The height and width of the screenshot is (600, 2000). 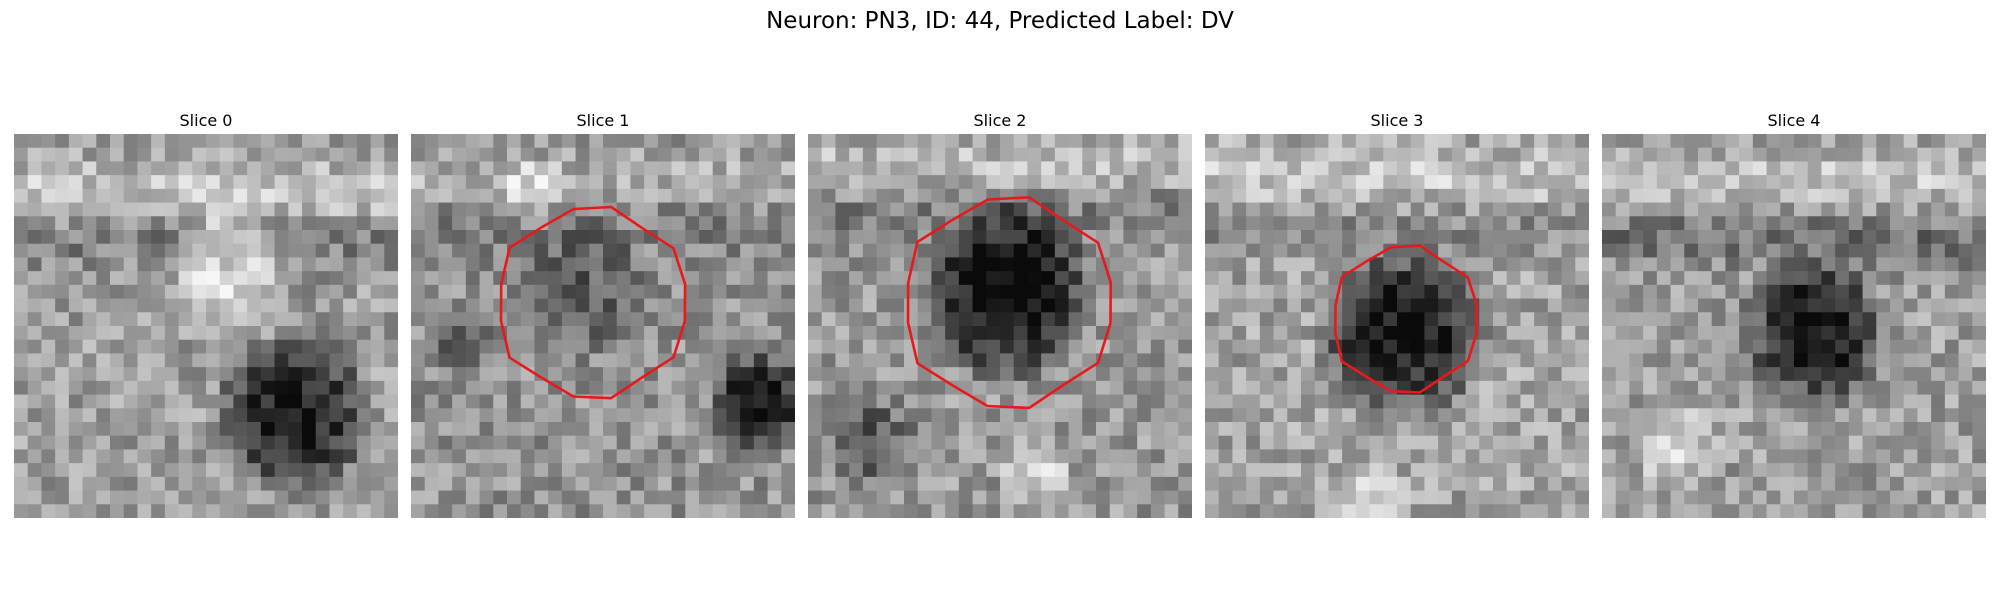 I want to click on slice-panel-0: Slice 0, so click(x=206, y=313).